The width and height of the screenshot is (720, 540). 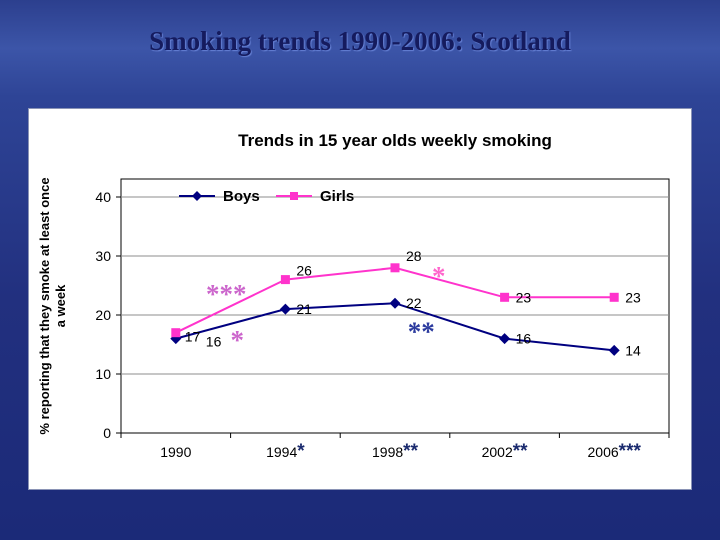 What do you see at coordinates (193, 337) in the screenshot?
I see `data-label: 17` at bounding box center [193, 337].